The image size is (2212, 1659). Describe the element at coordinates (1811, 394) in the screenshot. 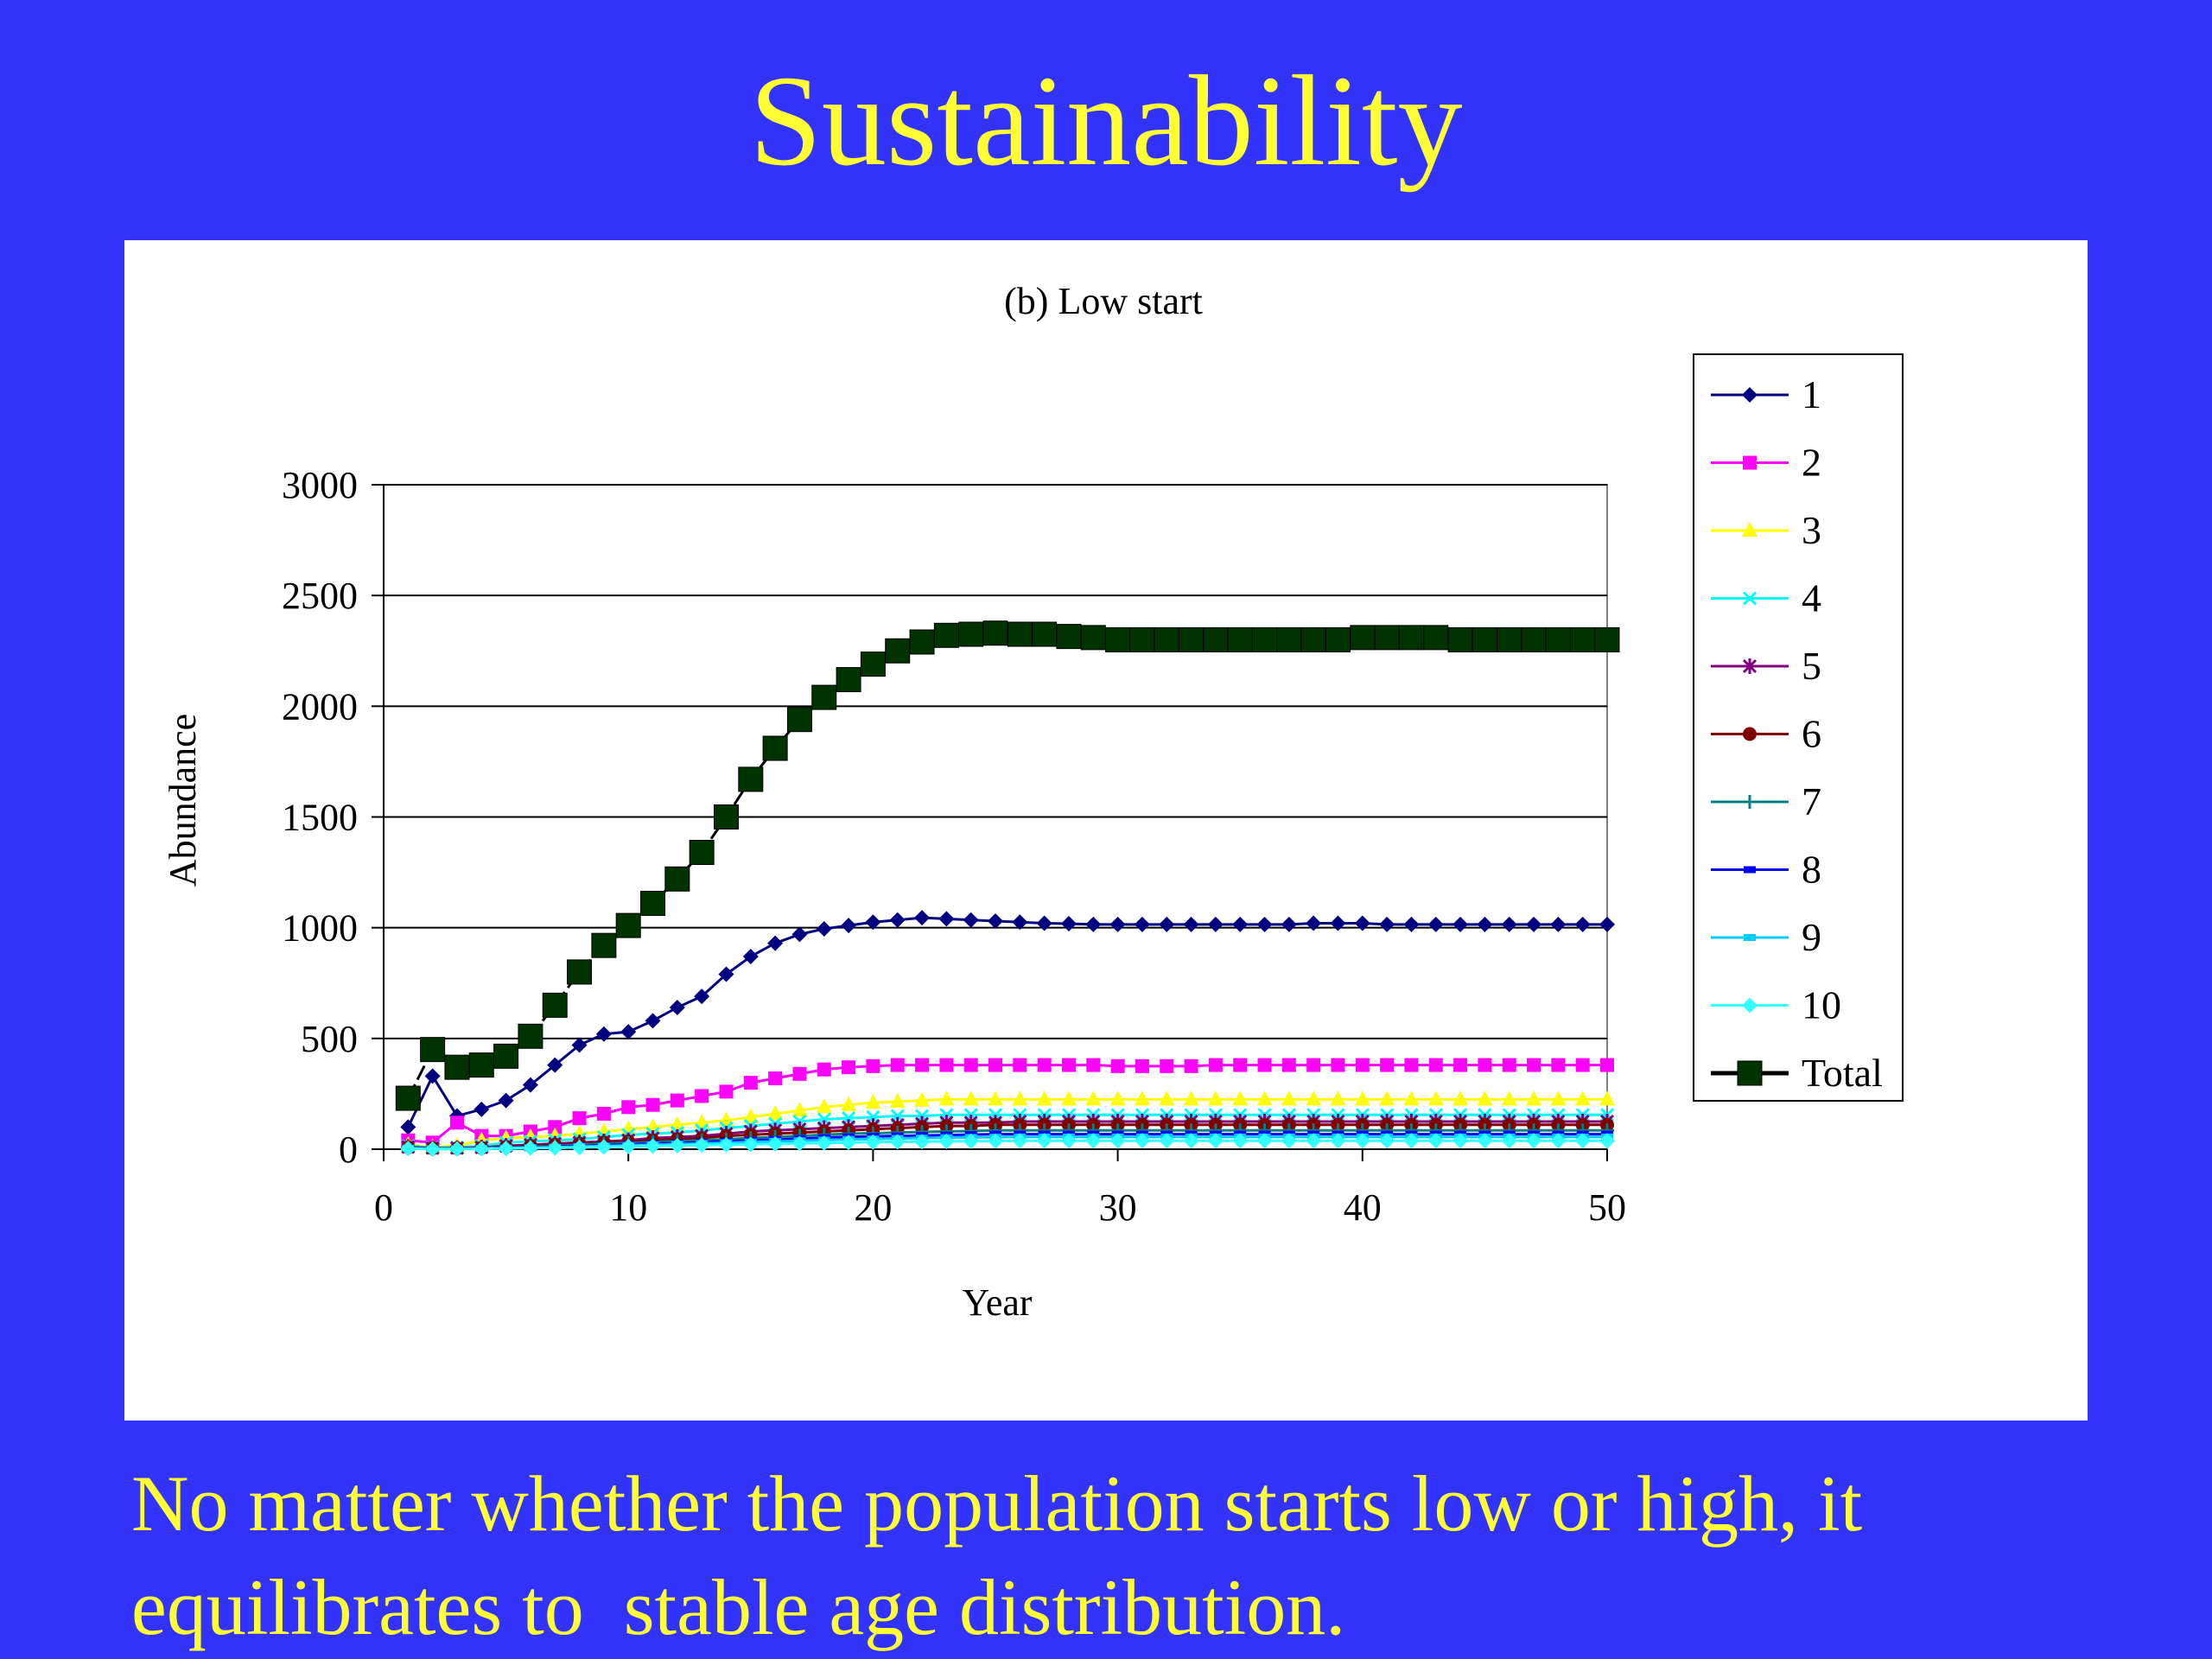

I see `legend-label: 1` at that location.